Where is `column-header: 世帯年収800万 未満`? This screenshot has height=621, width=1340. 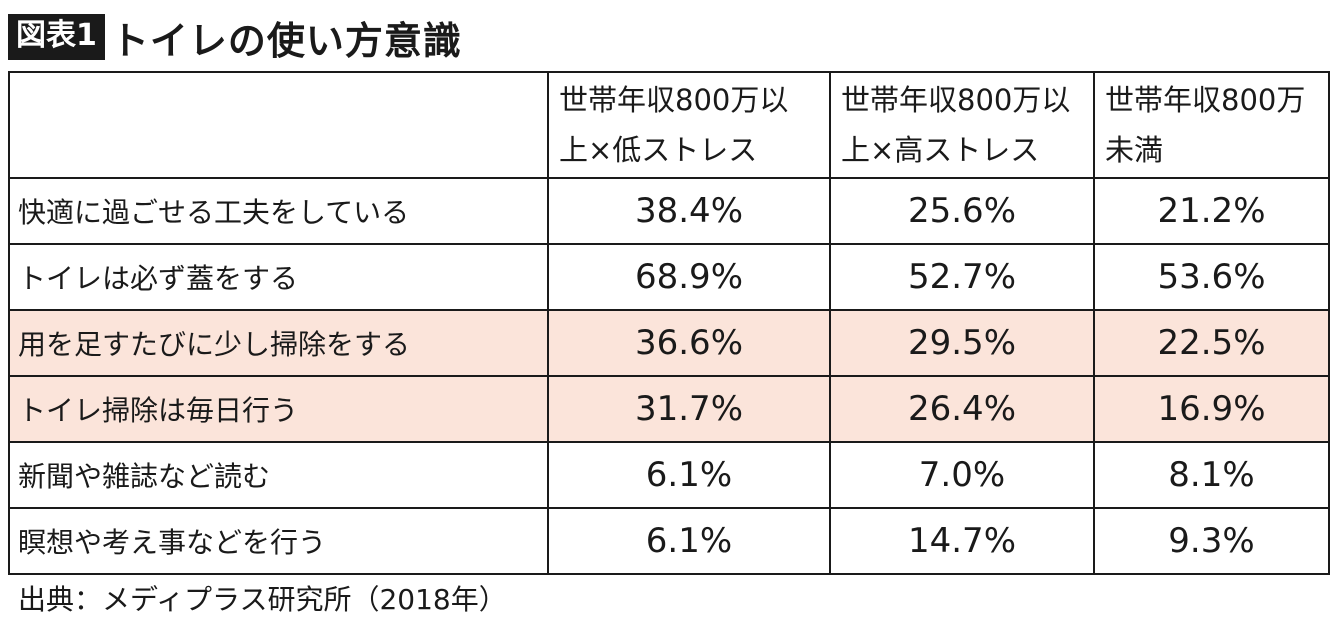 column-header: 世帯年収800万 未満 is located at coordinates (1211, 125).